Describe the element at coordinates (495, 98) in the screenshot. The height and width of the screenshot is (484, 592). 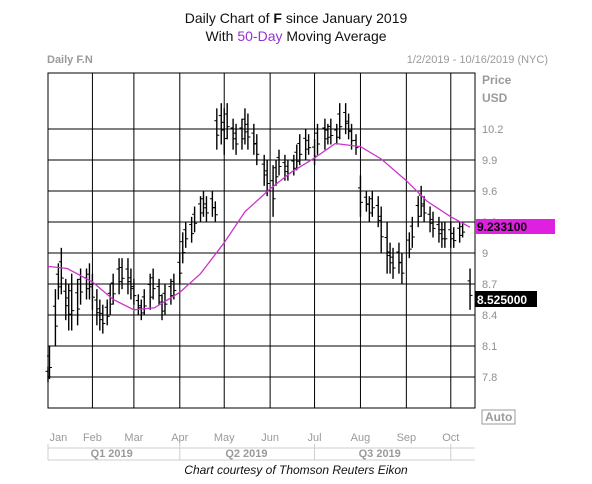
I see `unit-axis-label: USD` at that location.